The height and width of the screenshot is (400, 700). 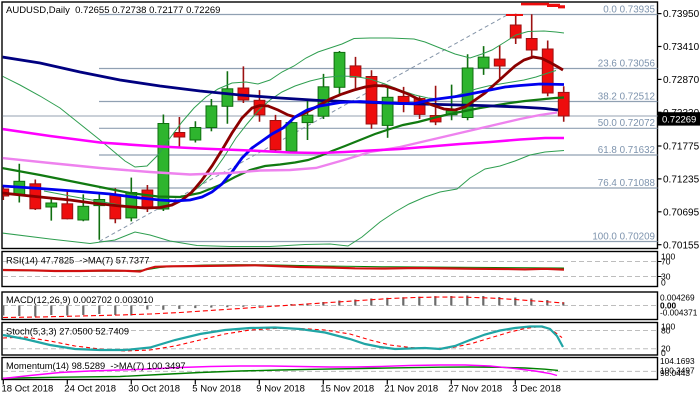 What do you see at coordinates (627, 63) in the screenshot?
I see `svg-text: 23.6 0.73056` at bounding box center [627, 63].